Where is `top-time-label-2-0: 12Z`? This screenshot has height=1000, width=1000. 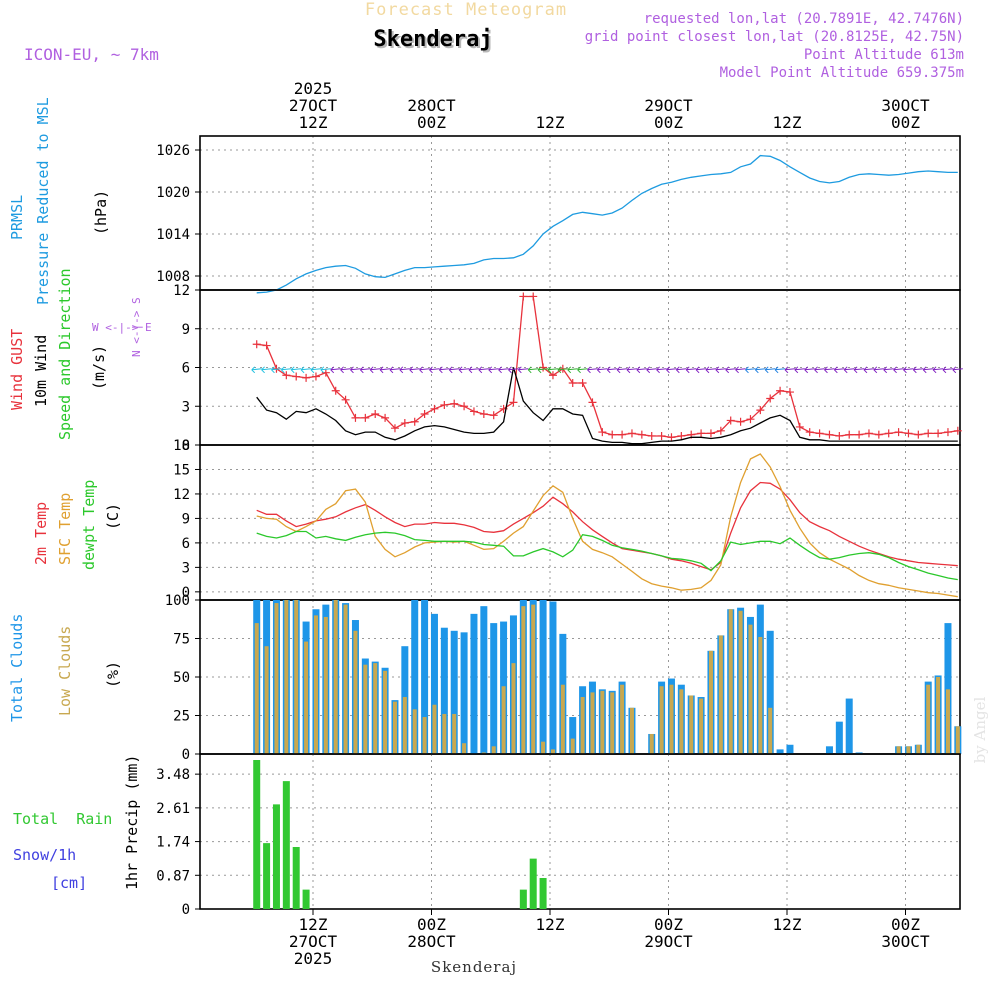 top-time-label-2-0: 12Z is located at coordinates (550, 122).